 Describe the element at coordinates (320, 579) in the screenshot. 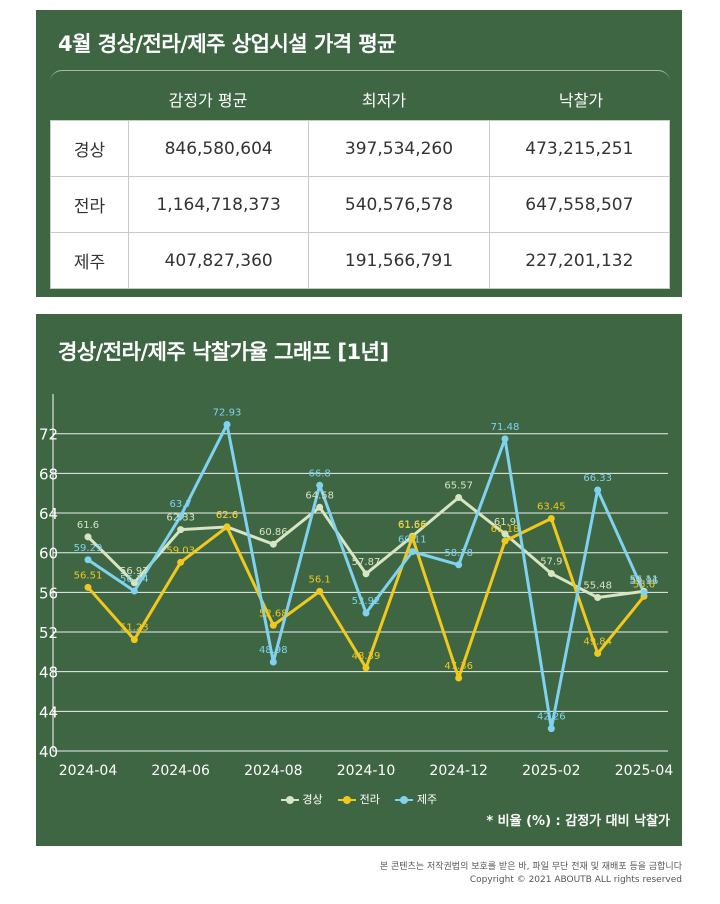

I see `data-label: 56.1` at that location.